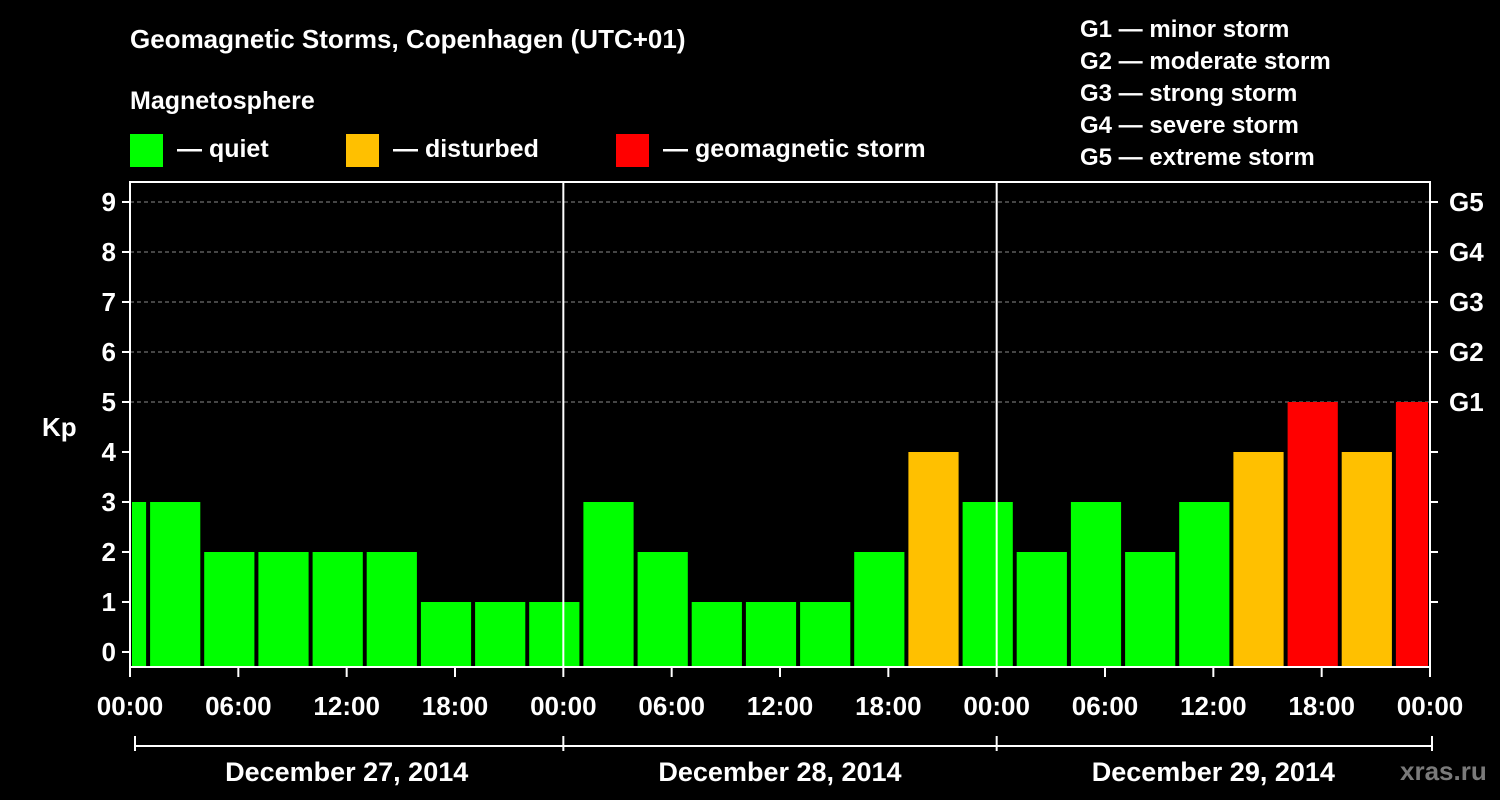 The image size is (1500, 800). I want to click on date-label: December 28, 2014, so click(779, 772).